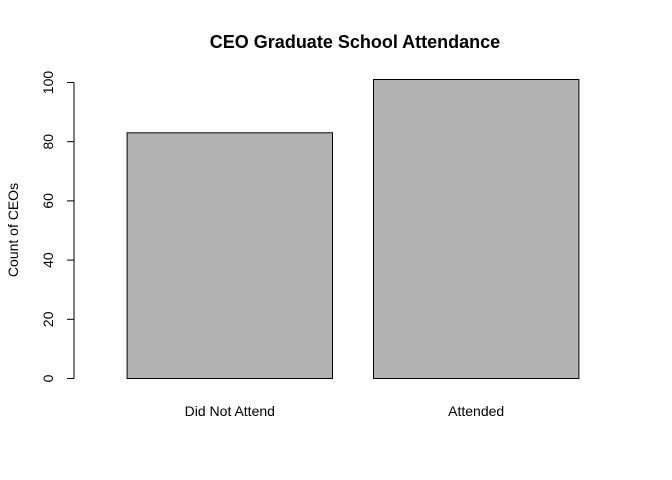 The height and width of the screenshot is (480, 672). What do you see at coordinates (13, 230) in the screenshot?
I see `y-axis-label: Count of CEOs` at bounding box center [13, 230].